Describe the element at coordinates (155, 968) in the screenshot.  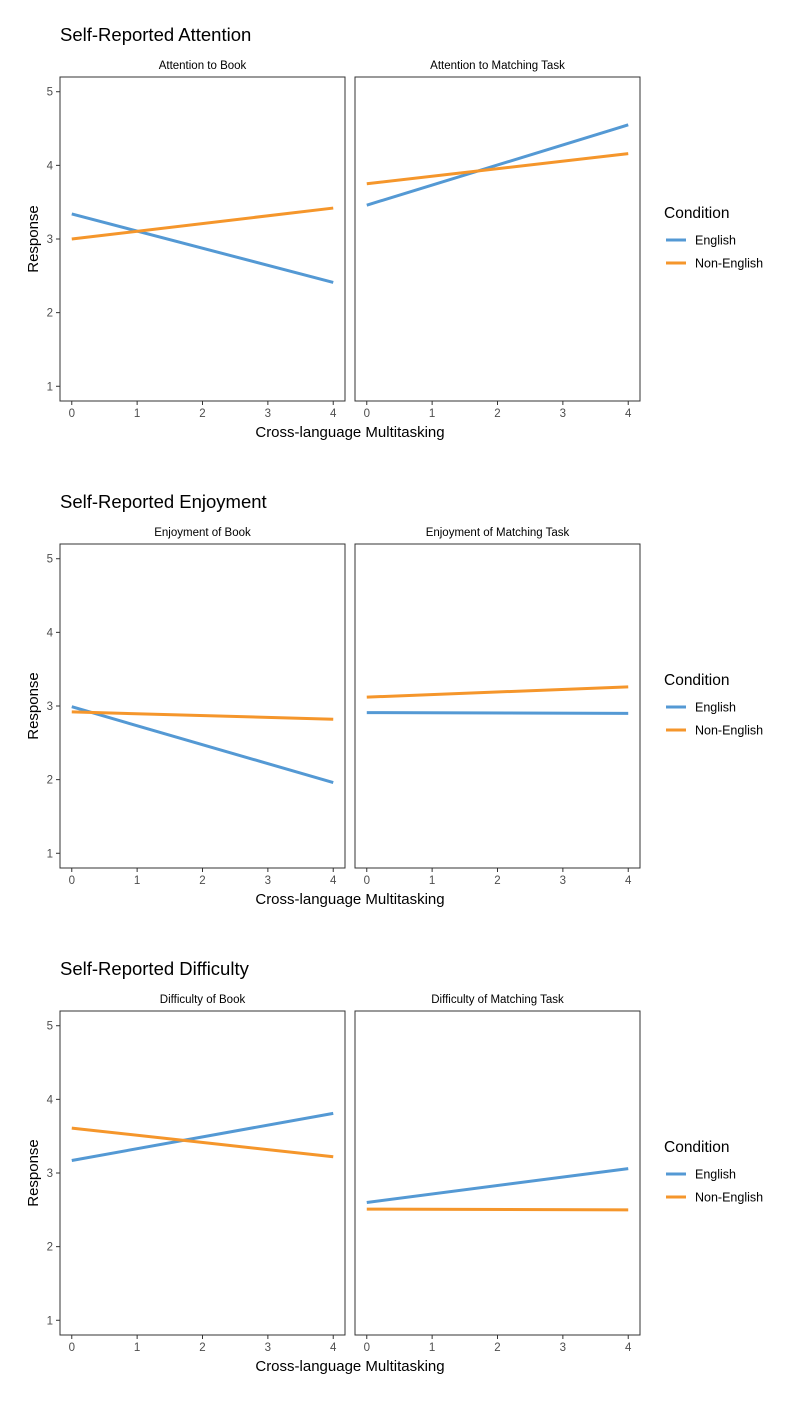
I see `chart-title: Self-Reported Difficulty` at that location.